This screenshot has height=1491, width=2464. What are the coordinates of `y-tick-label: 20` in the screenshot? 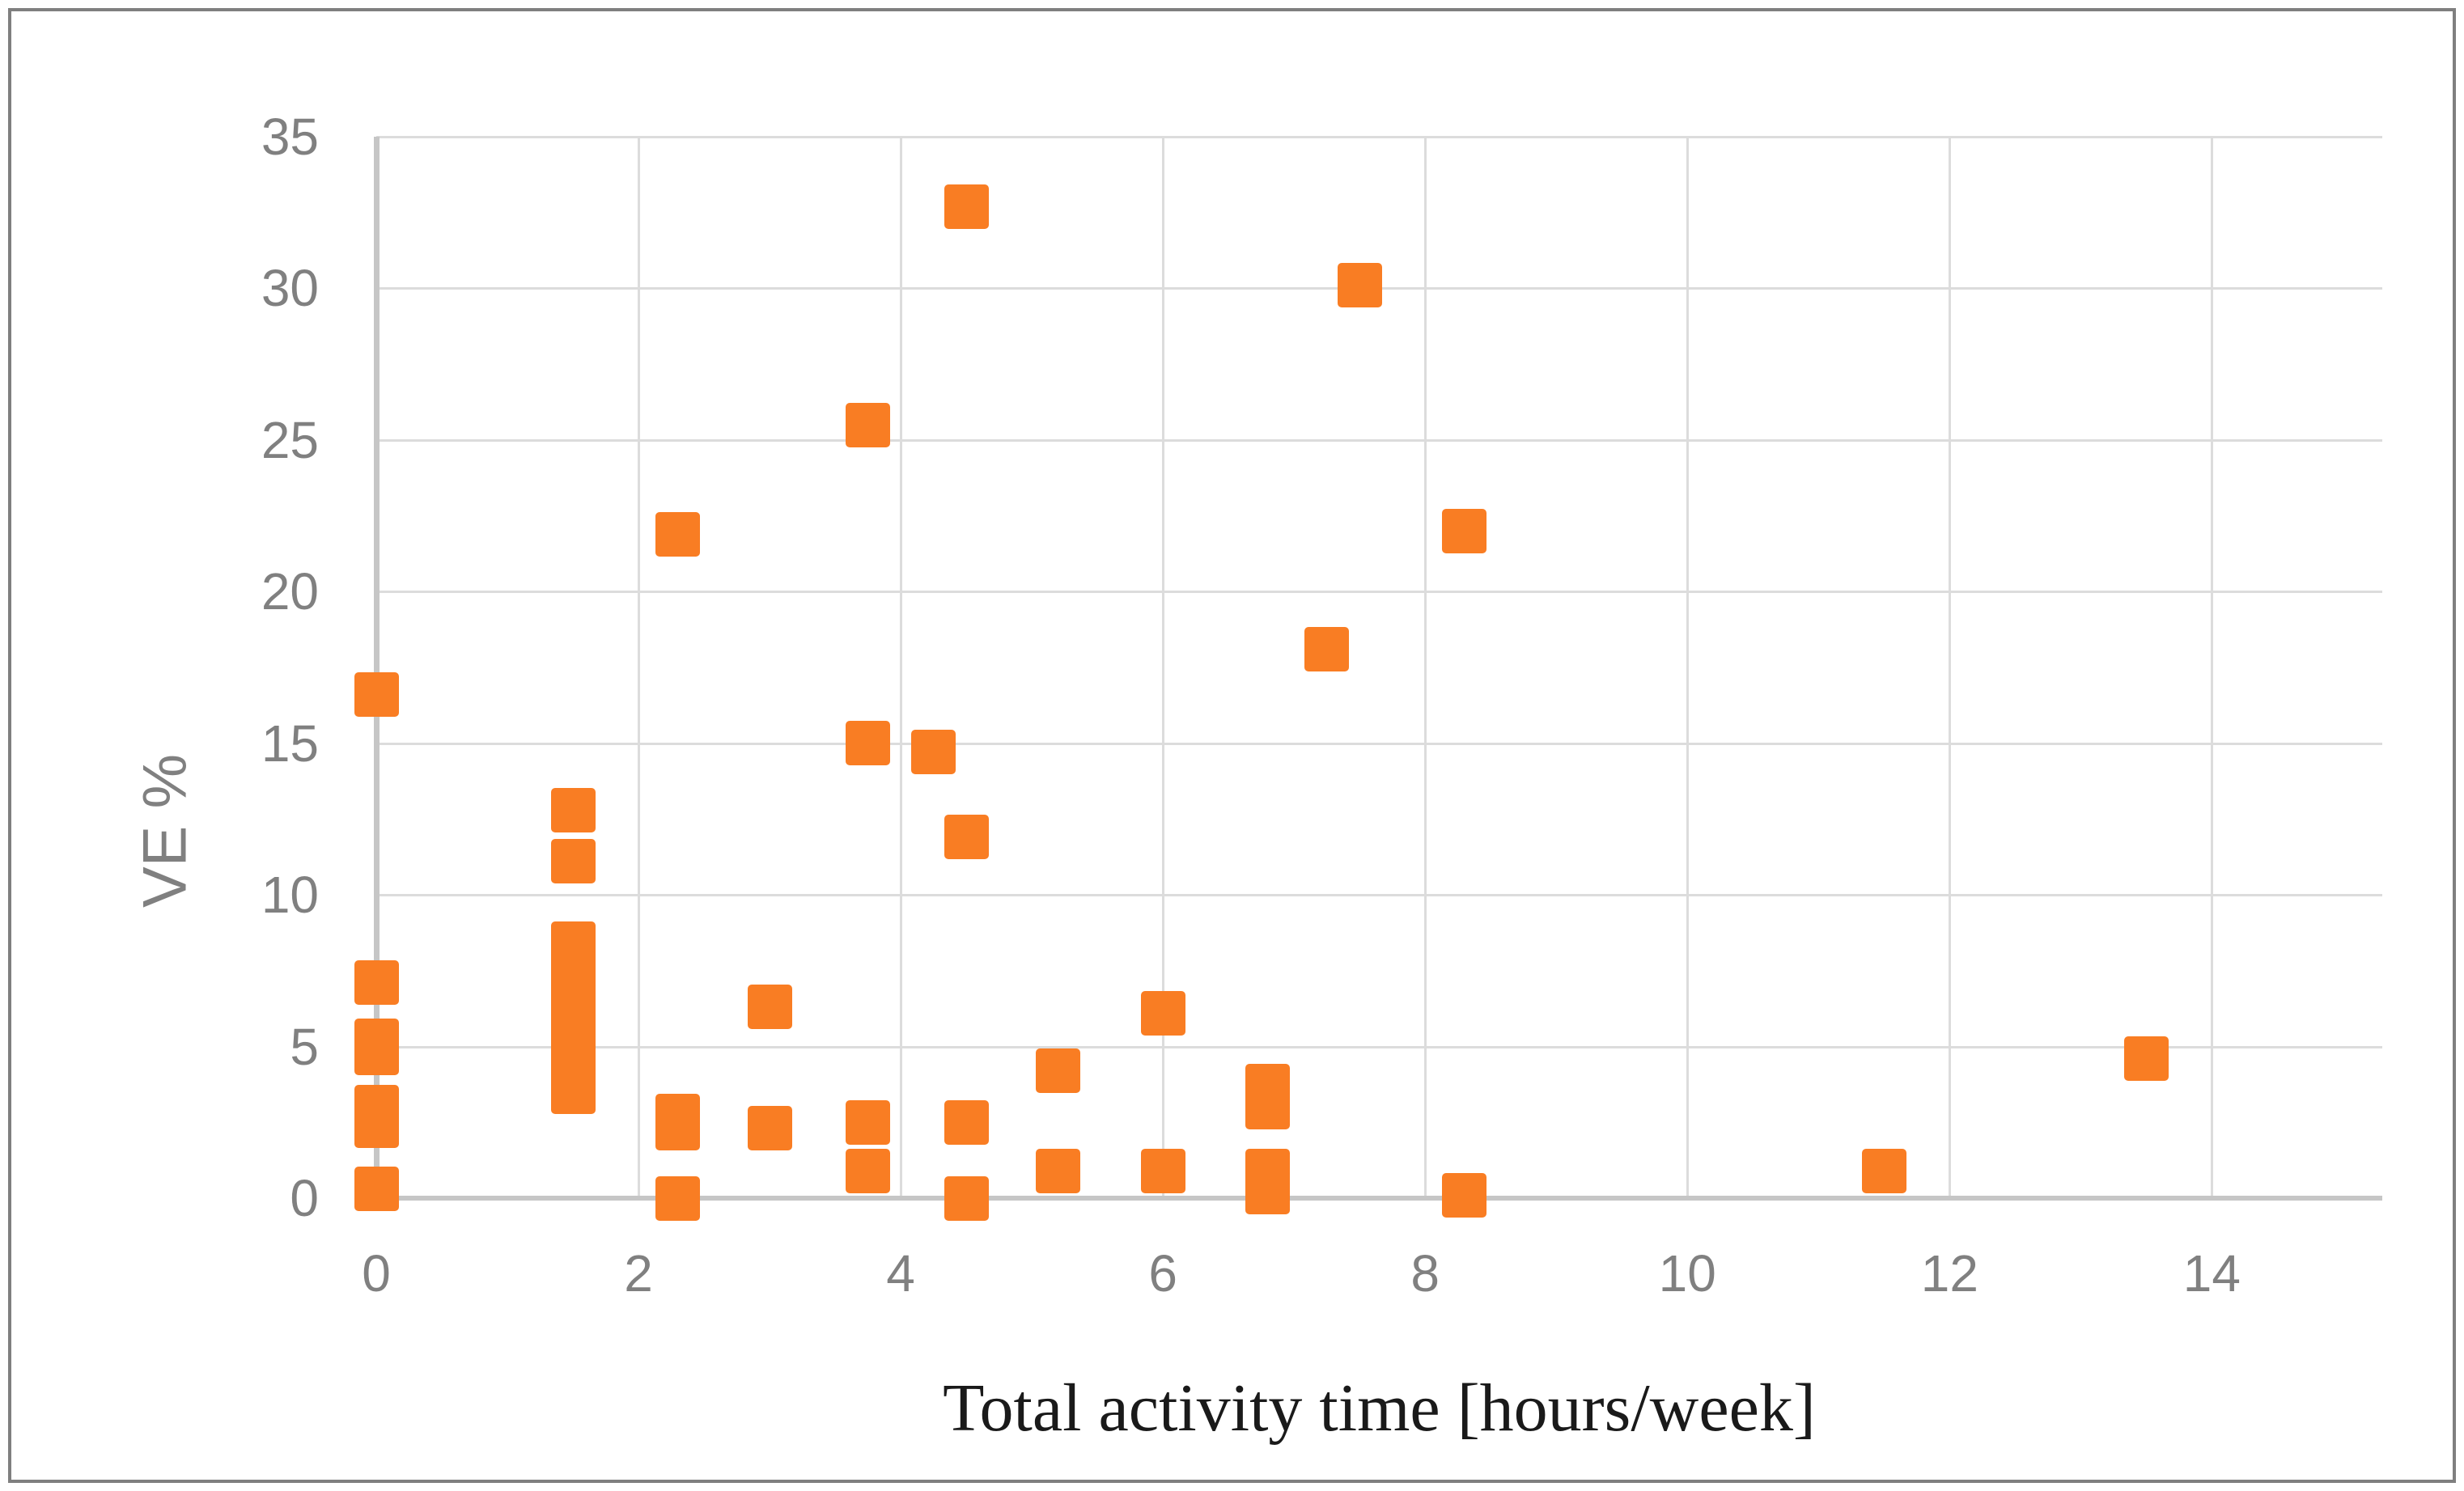 It's located at (290, 591).